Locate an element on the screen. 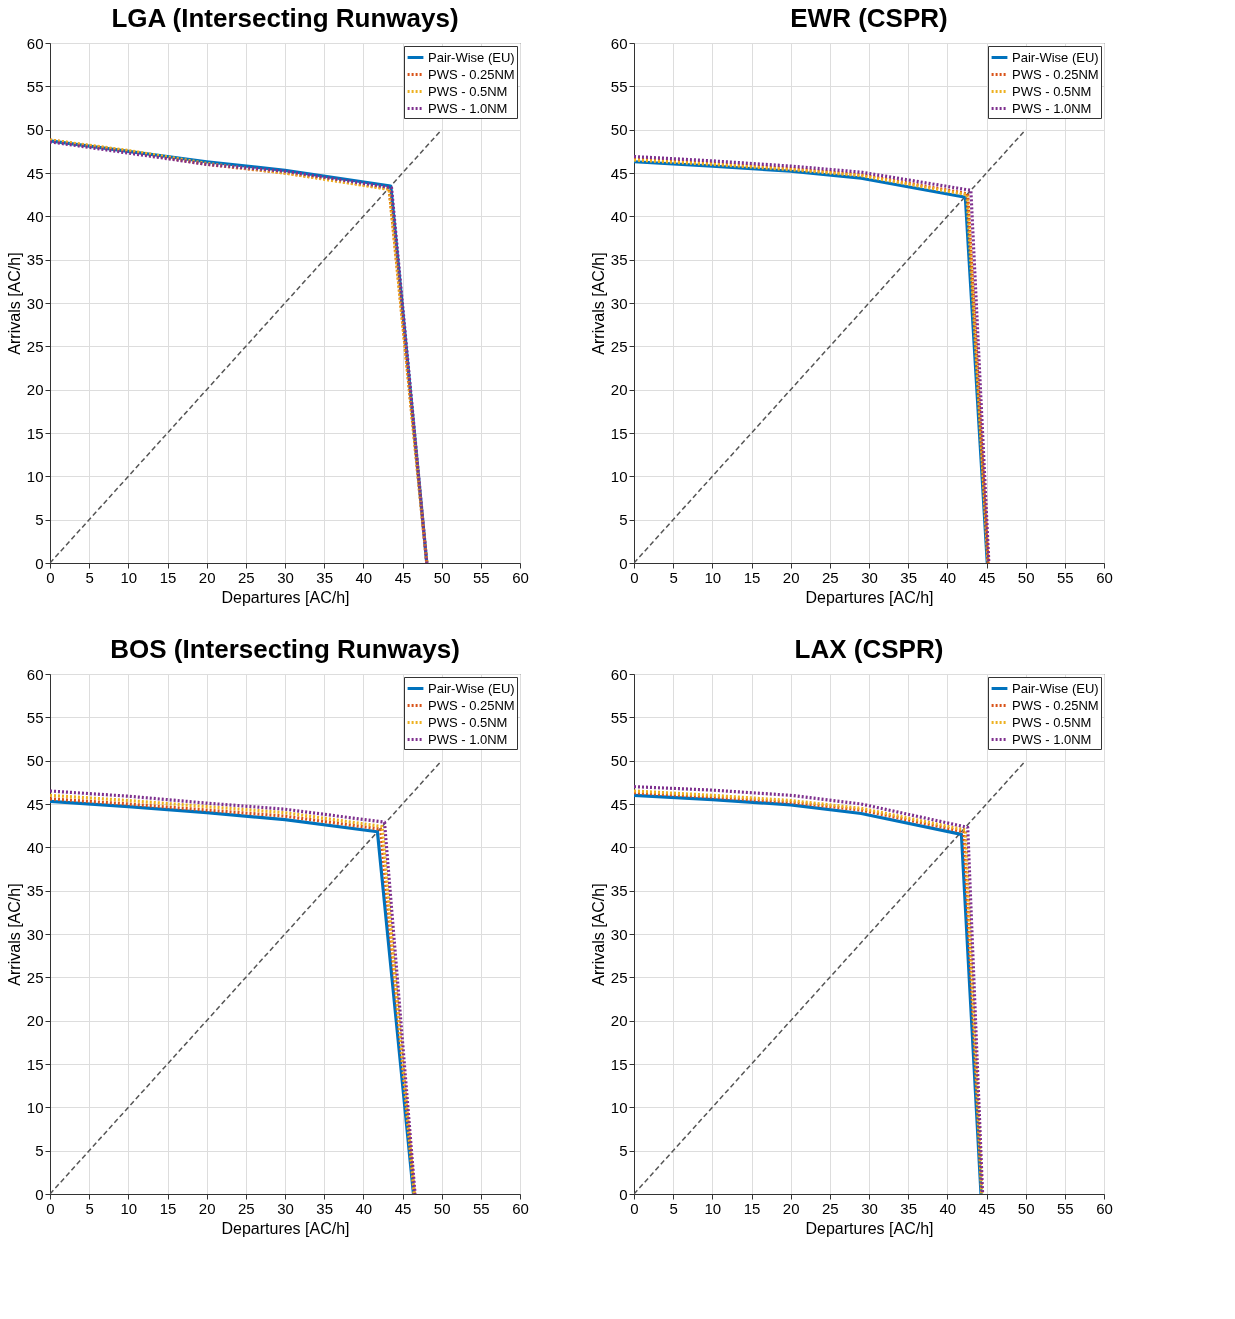 The width and height of the screenshot is (1235, 1319). chart-title: BOS (Intersecting Runways) is located at coordinates (285, 649).